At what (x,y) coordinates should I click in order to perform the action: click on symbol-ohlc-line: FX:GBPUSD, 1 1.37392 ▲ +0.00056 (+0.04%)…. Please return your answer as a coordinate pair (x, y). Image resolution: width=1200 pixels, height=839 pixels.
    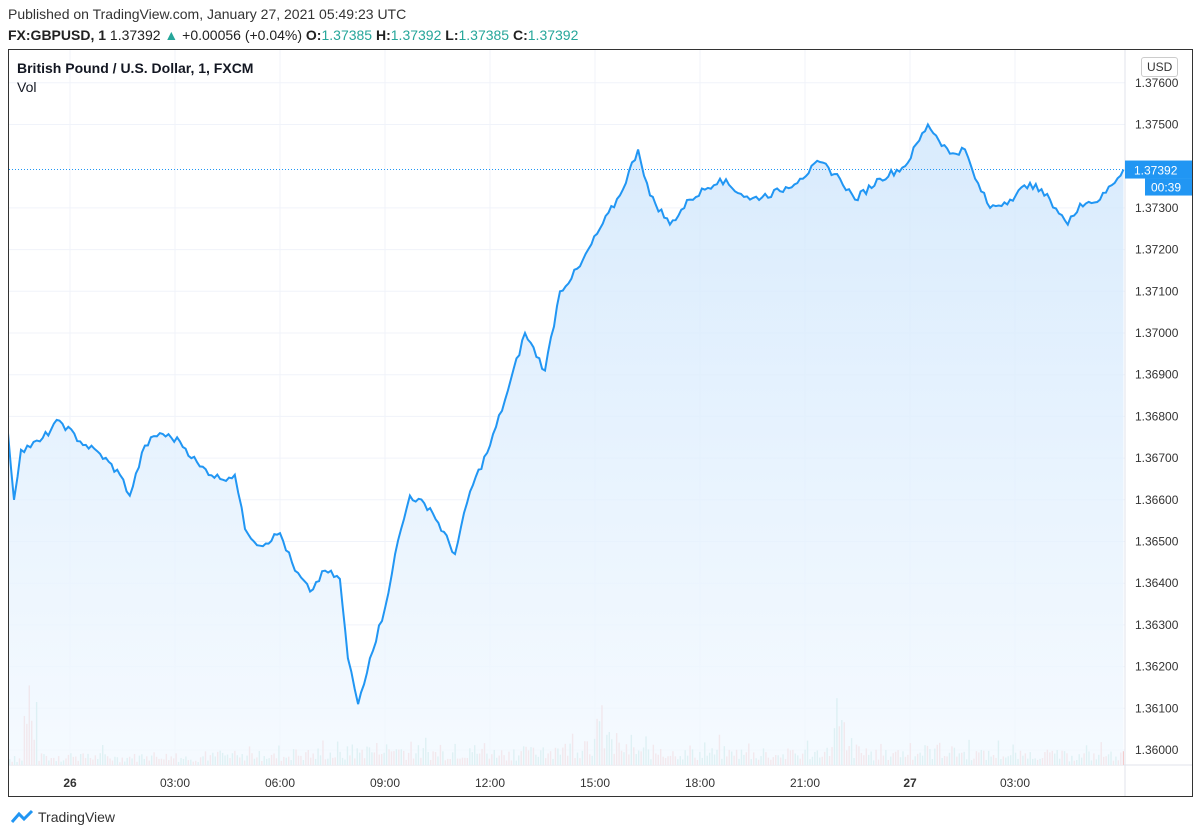
    Looking at the image, I should click on (293, 35).